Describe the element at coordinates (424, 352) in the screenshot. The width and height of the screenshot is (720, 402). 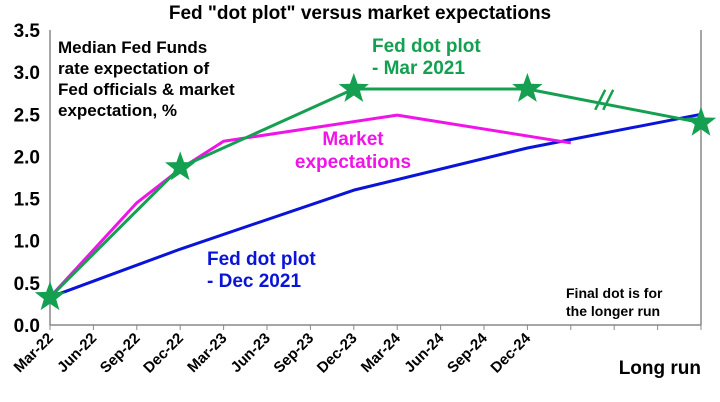
I see `x-tick-label: Jun-24` at that location.